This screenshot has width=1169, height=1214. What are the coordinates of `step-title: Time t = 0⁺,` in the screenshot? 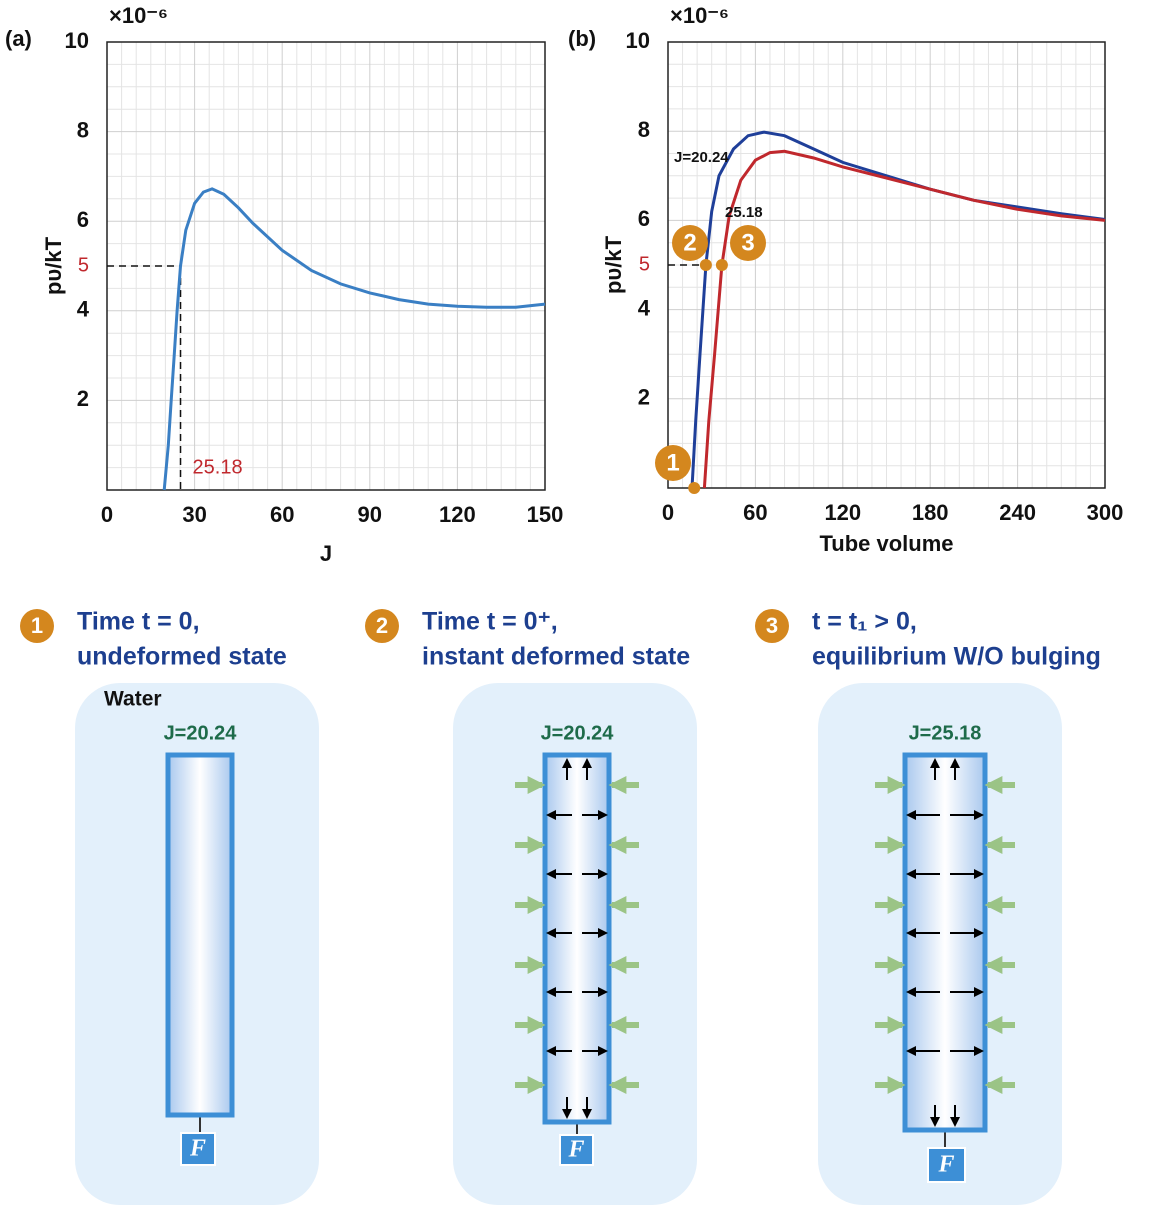 It's located at (490, 622).